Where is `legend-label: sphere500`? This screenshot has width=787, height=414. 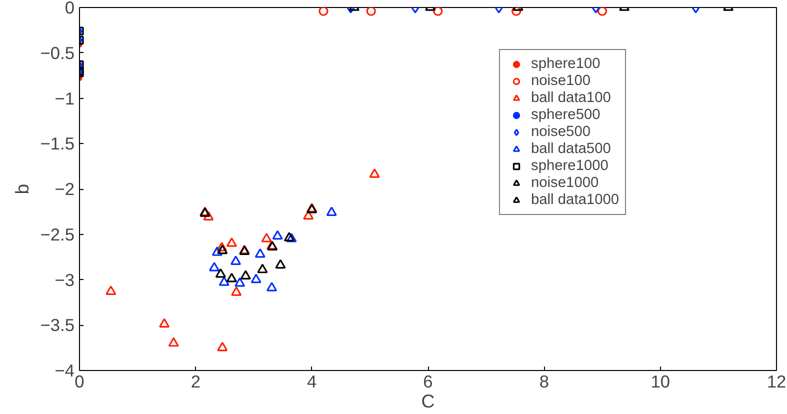 legend-label: sphere500 is located at coordinates (565, 115).